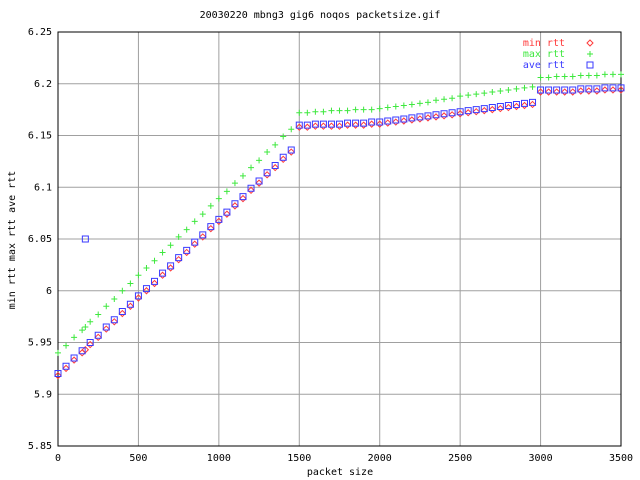 Image resolution: width=640 pixels, height=480 pixels. I want to click on x-tick-label: 2500, so click(460, 458).